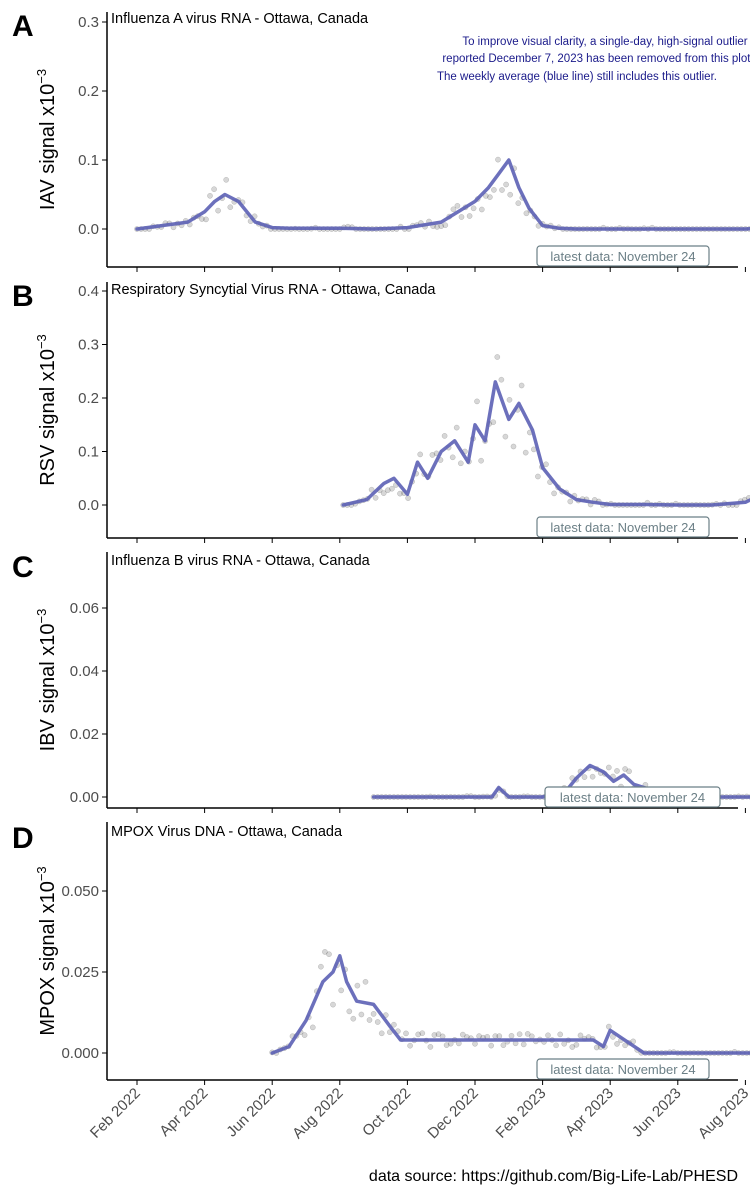 The height and width of the screenshot is (1200, 750). Describe the element at coordinates (80, 1053) in the screenshot. I see `y-tick-label: 0.000` at that location.